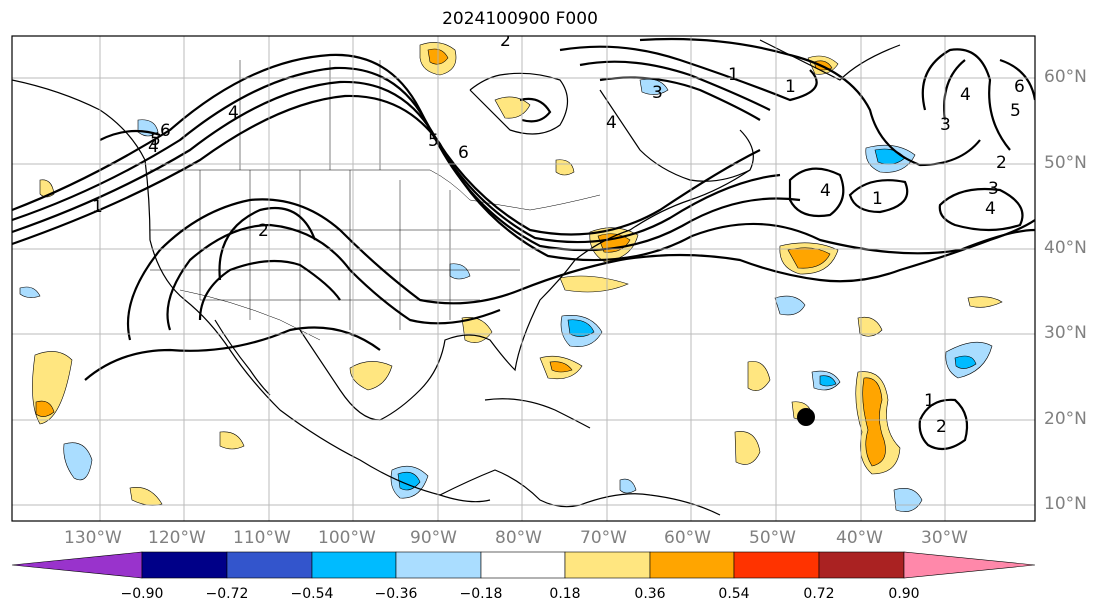  What do you see at coordinates (830, 60) in the screenshot?
I see `greenland-coast` at bounding box center [830, 60].